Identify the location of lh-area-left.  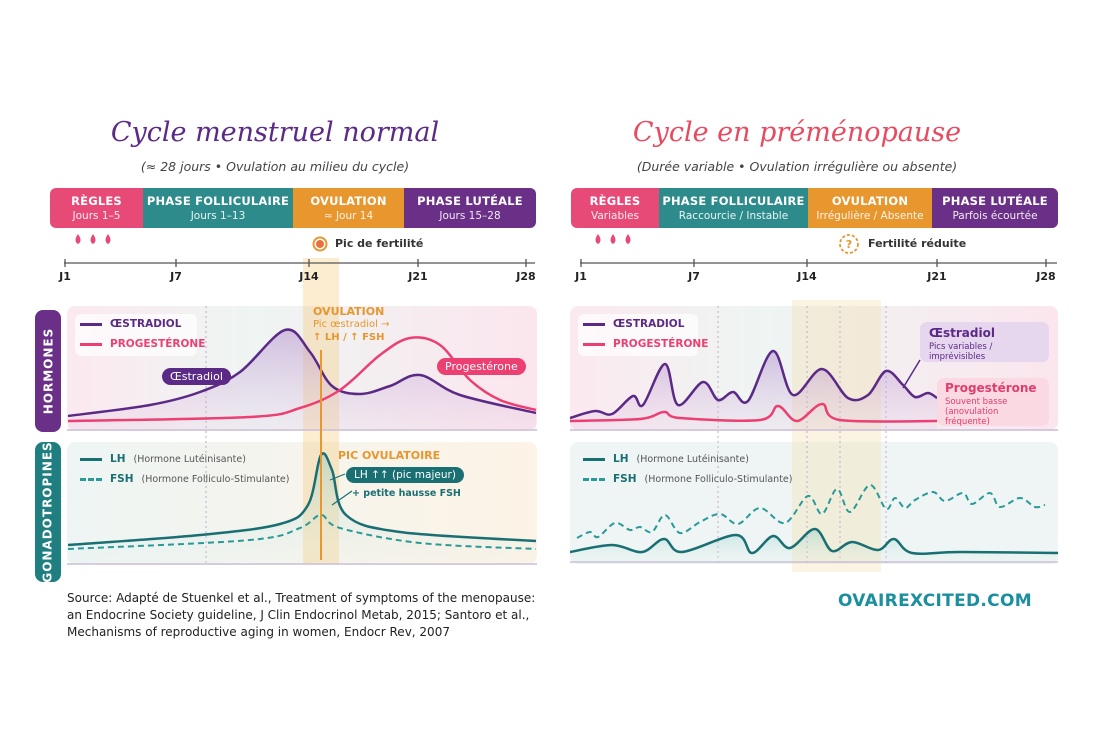
(302, 508).